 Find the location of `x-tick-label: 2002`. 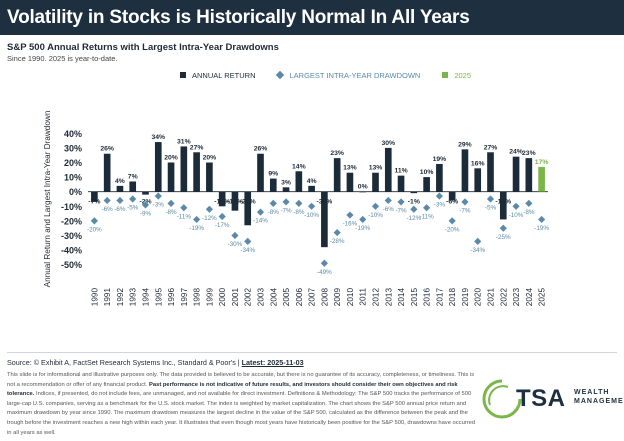

x-tick-label: 2002 is located at coordinates (248, 297).